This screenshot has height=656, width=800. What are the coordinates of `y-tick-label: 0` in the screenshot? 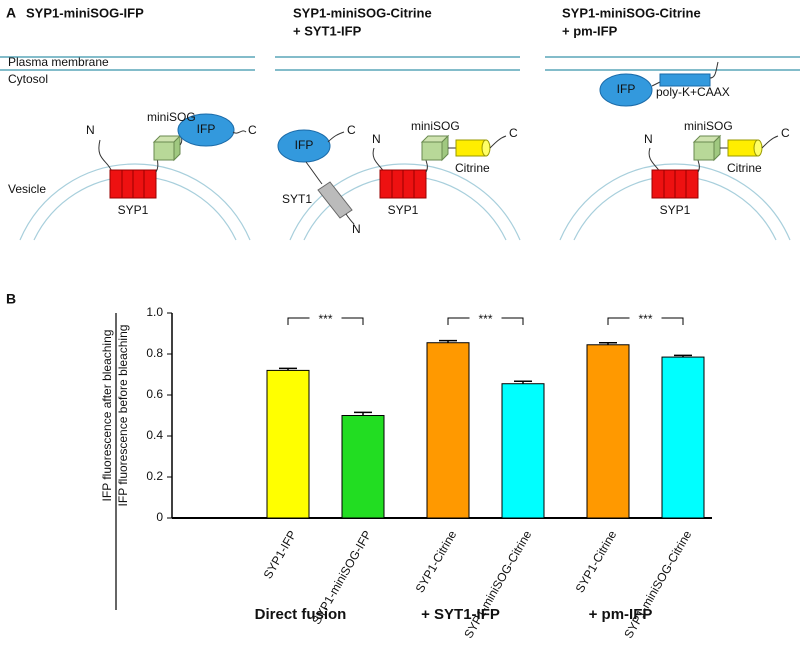 It's located at (159, 517).